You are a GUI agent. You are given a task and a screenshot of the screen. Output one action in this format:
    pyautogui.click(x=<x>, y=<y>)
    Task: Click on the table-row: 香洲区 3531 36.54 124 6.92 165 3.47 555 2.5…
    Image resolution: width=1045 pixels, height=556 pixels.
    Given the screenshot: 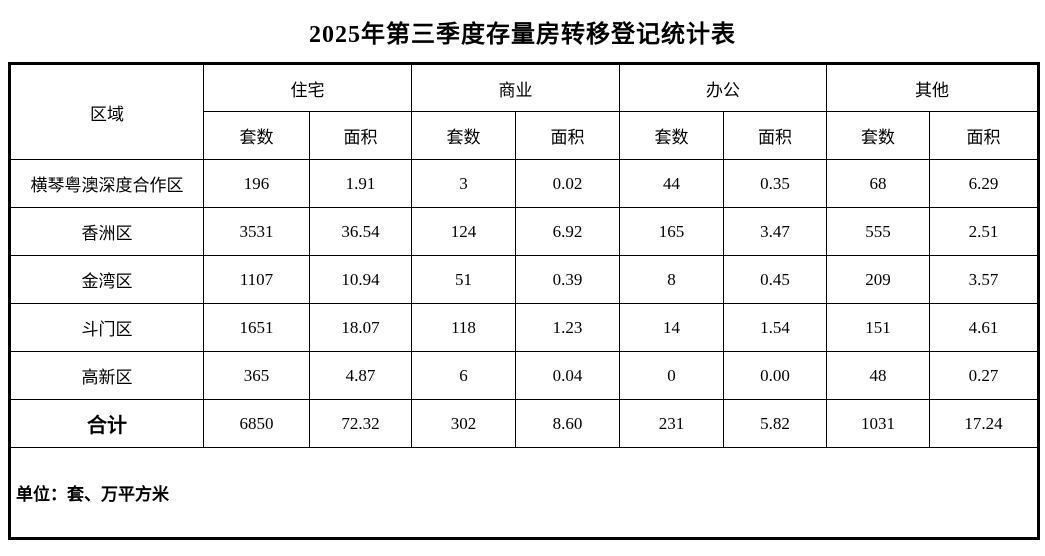 What is the action you would take?
    pyautogui.click(x=524, y=231)
    